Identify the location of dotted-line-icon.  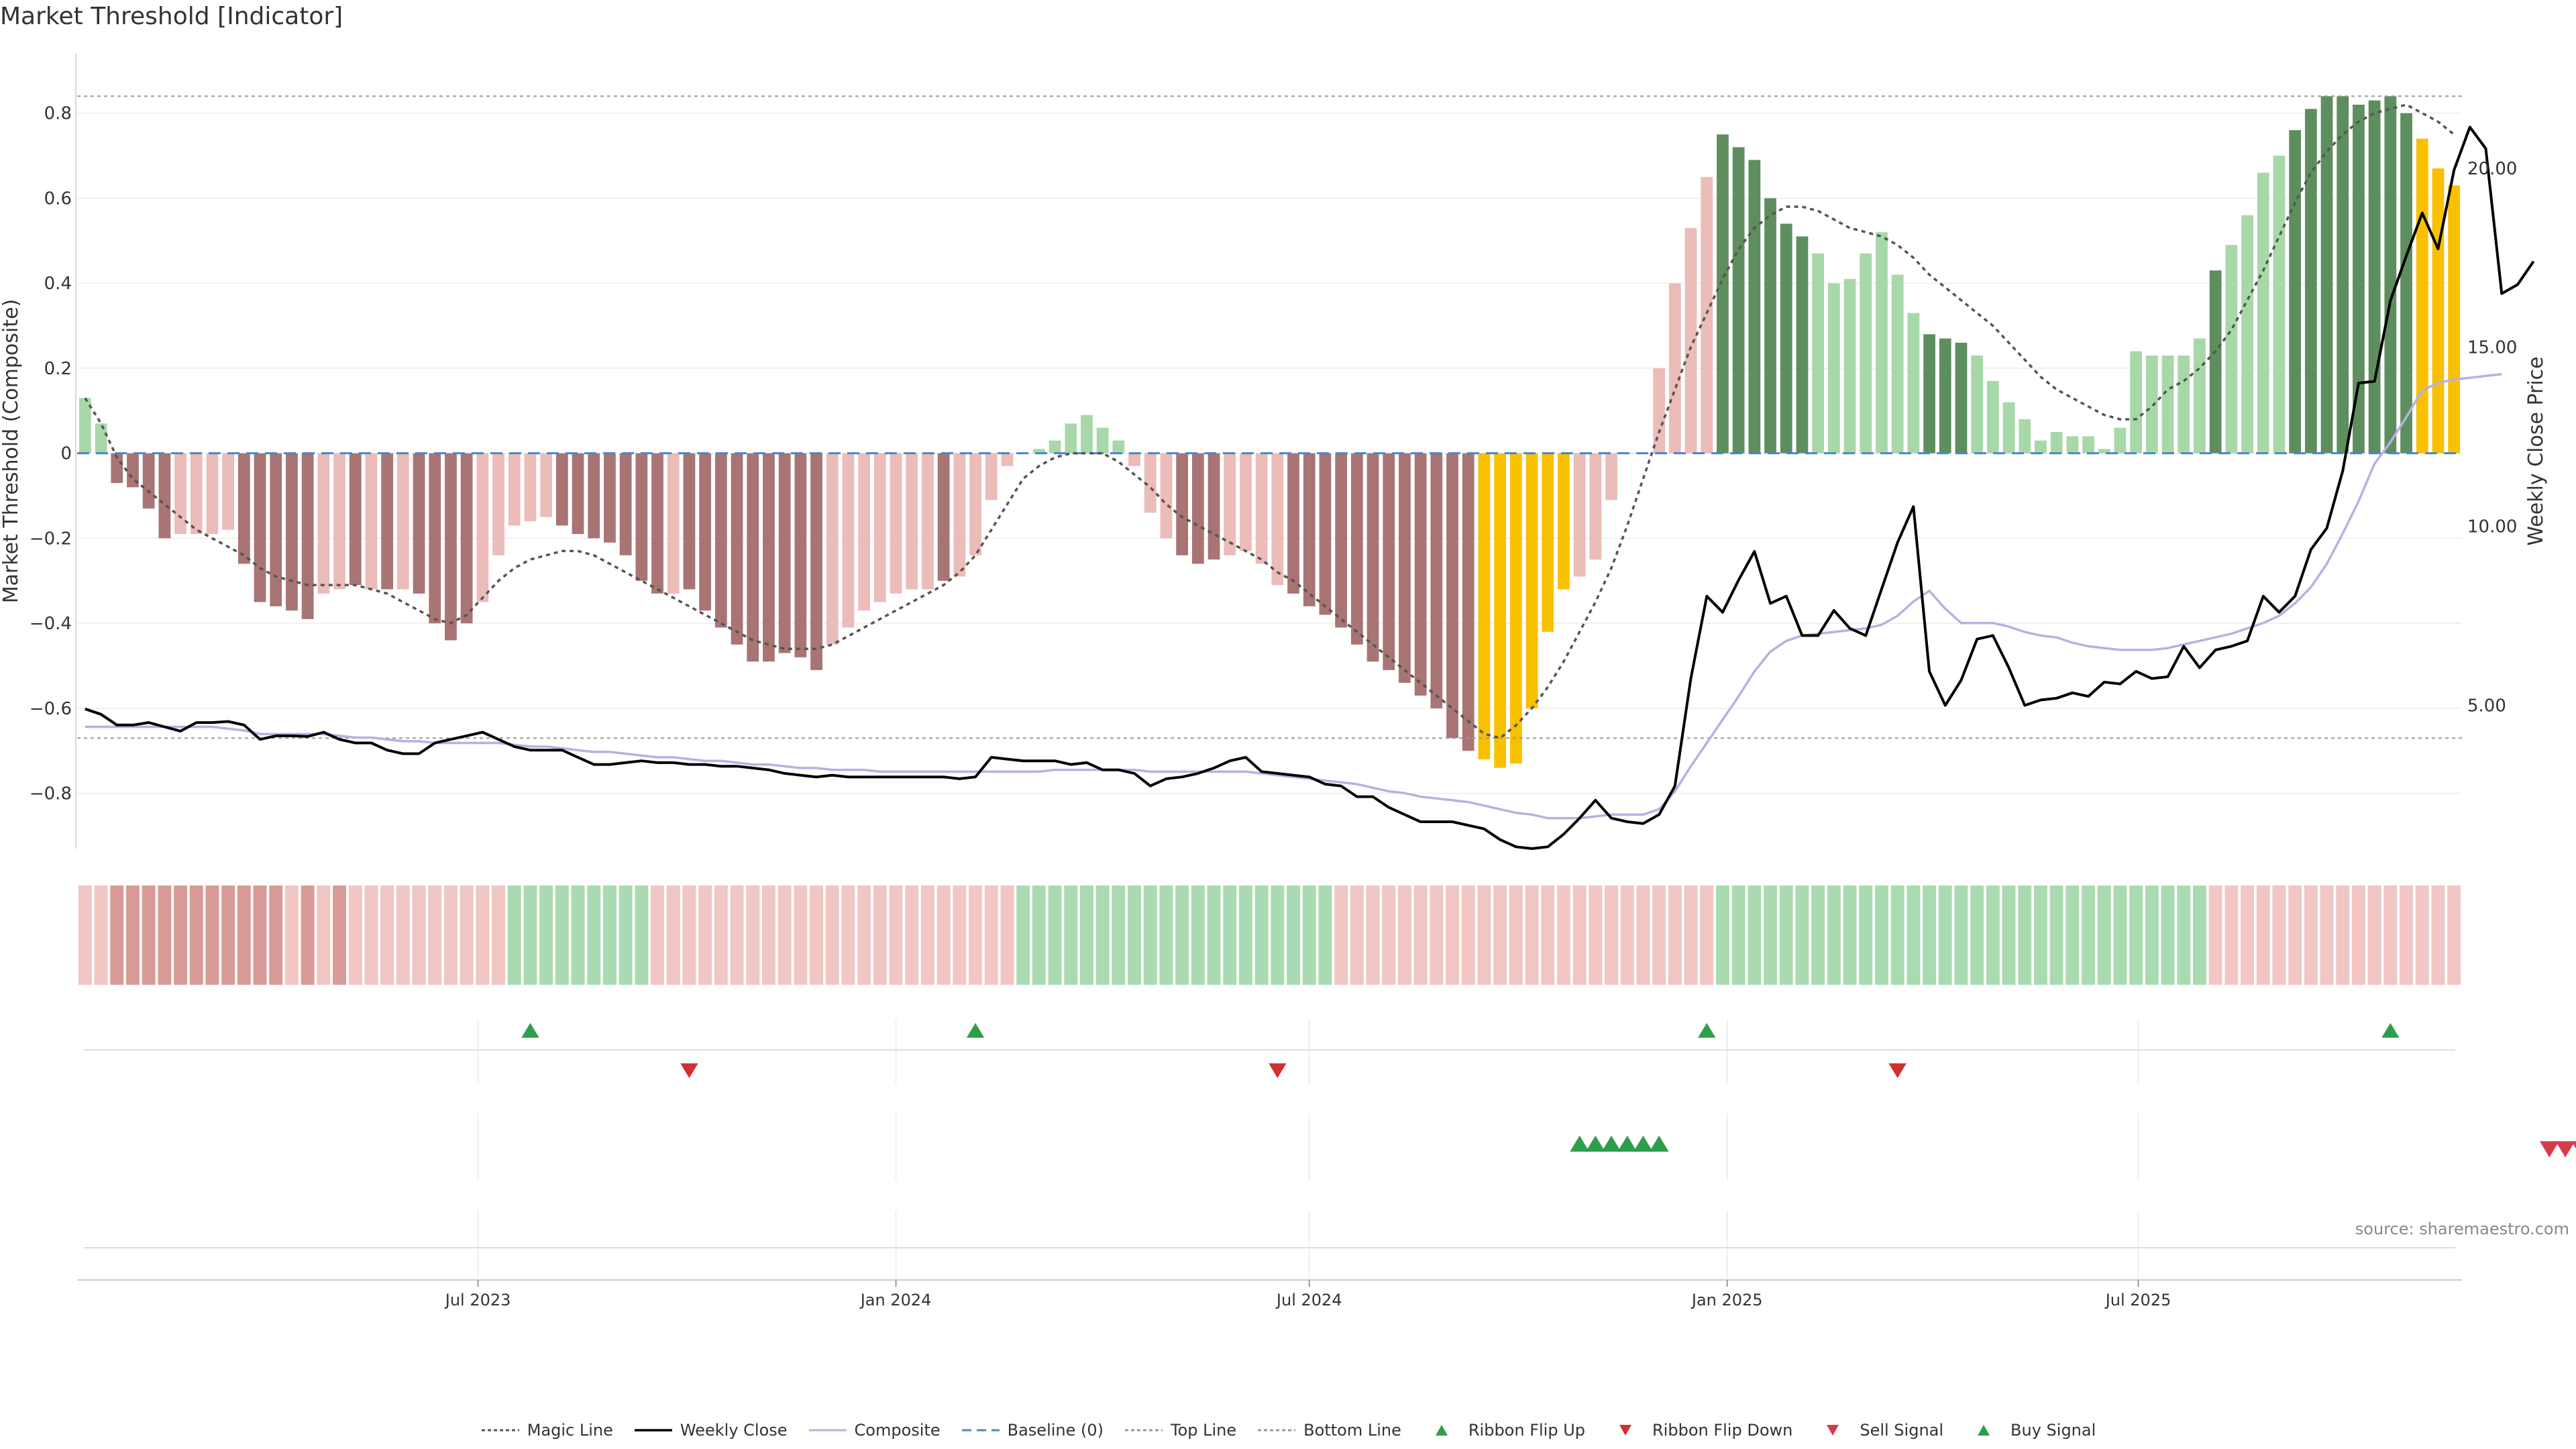
(500, 1430).